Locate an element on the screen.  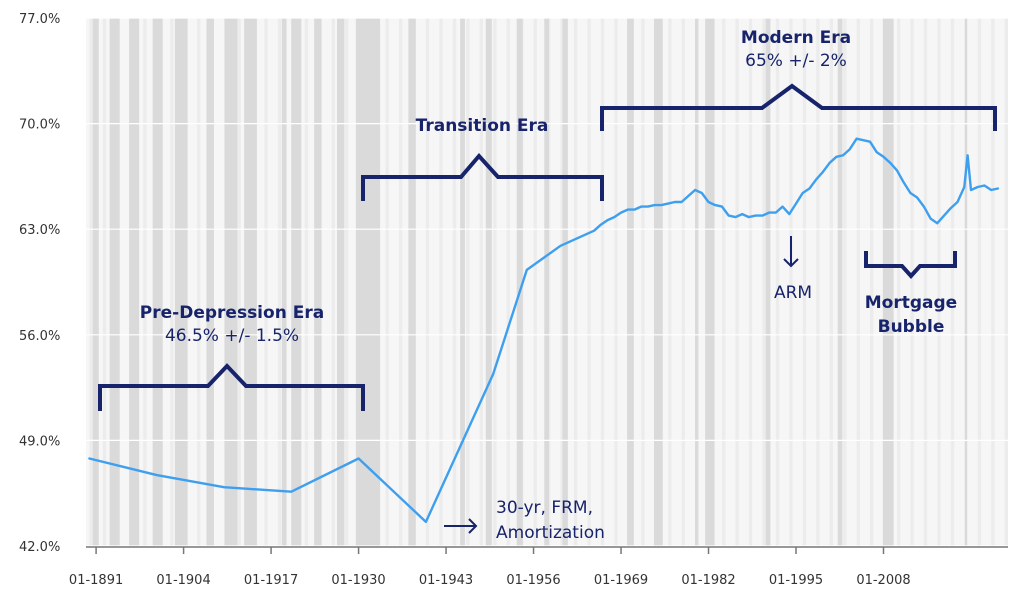
y-tick-label: 77.0% is located at coordinates (39, 19).